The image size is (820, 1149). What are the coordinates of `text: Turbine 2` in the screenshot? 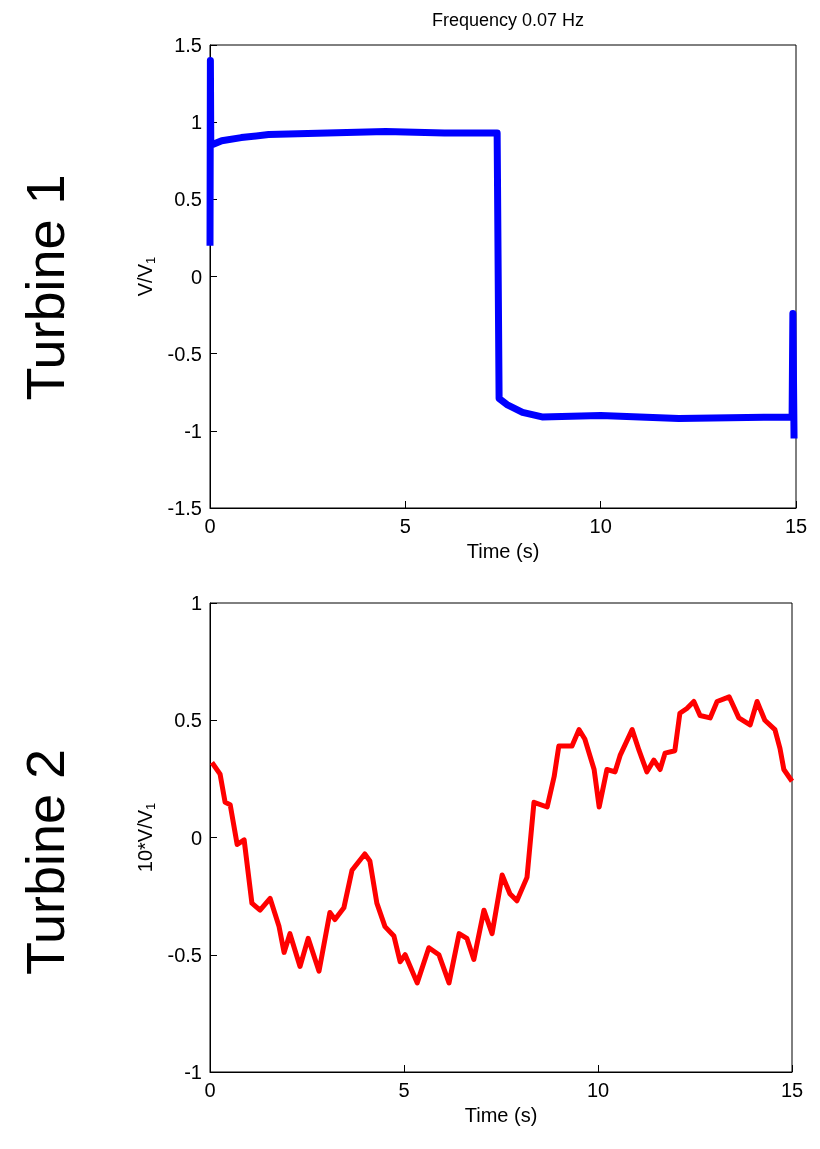 It's located at (45, 862).